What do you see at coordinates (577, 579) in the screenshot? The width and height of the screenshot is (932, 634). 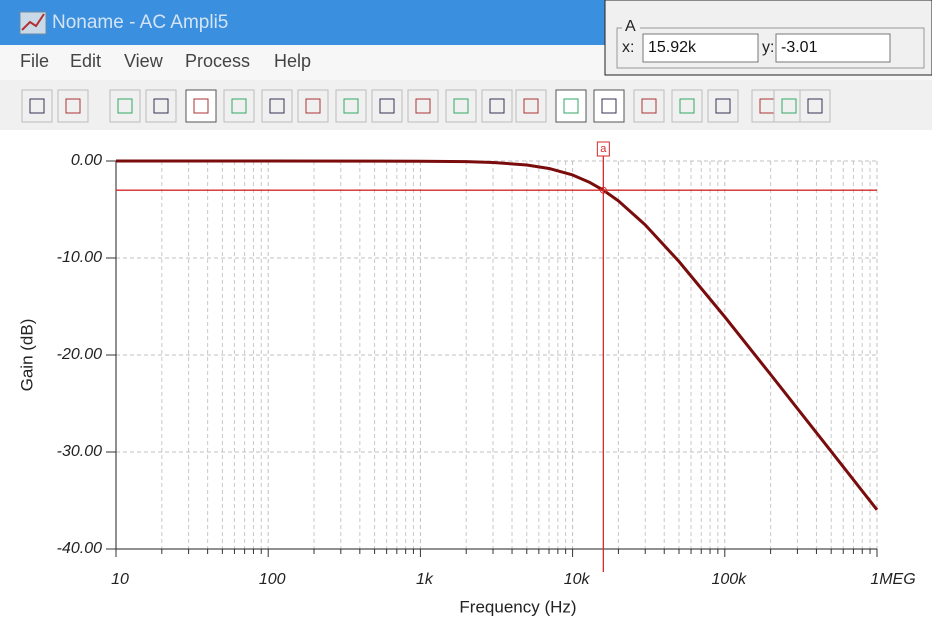 I see `x-tick-label: 10k` at bounding box center [577, 579].